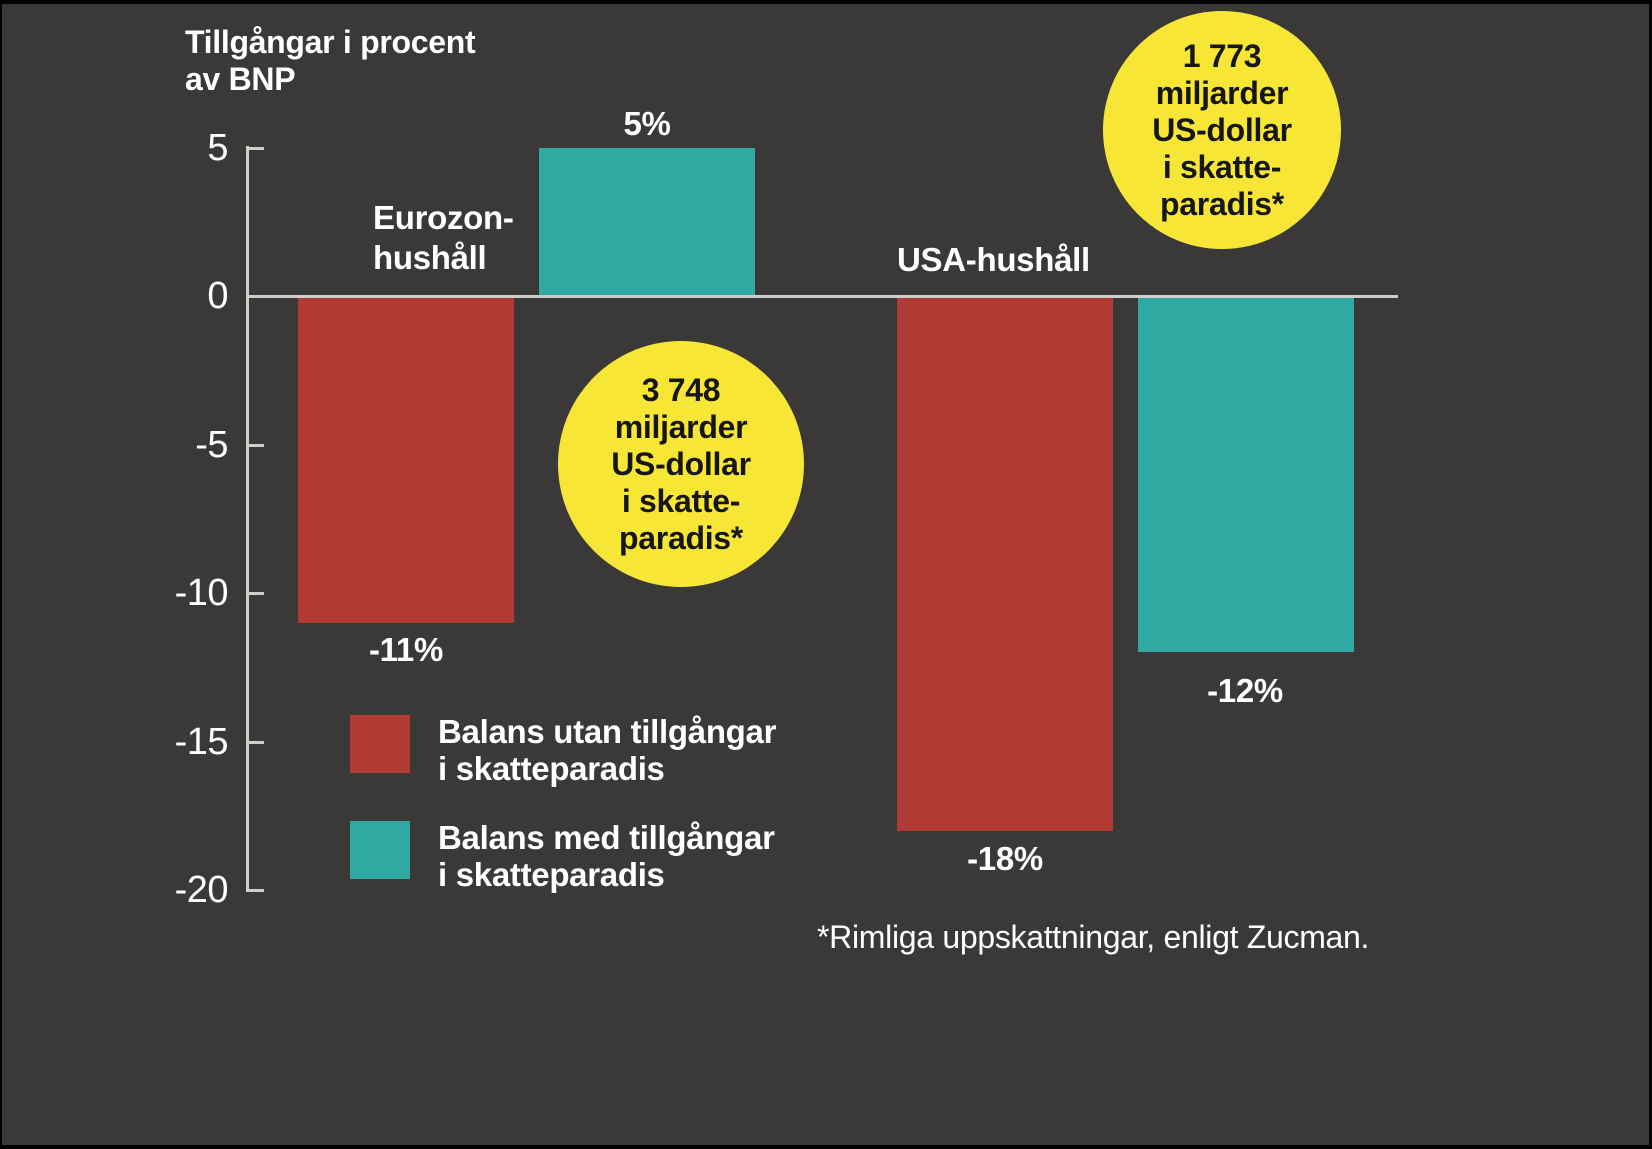 The image size is (1652, 1149). Describe the element at coordinates (201, 741) in the screenshot. I see `y-tick-label-m15: -15` at that location.